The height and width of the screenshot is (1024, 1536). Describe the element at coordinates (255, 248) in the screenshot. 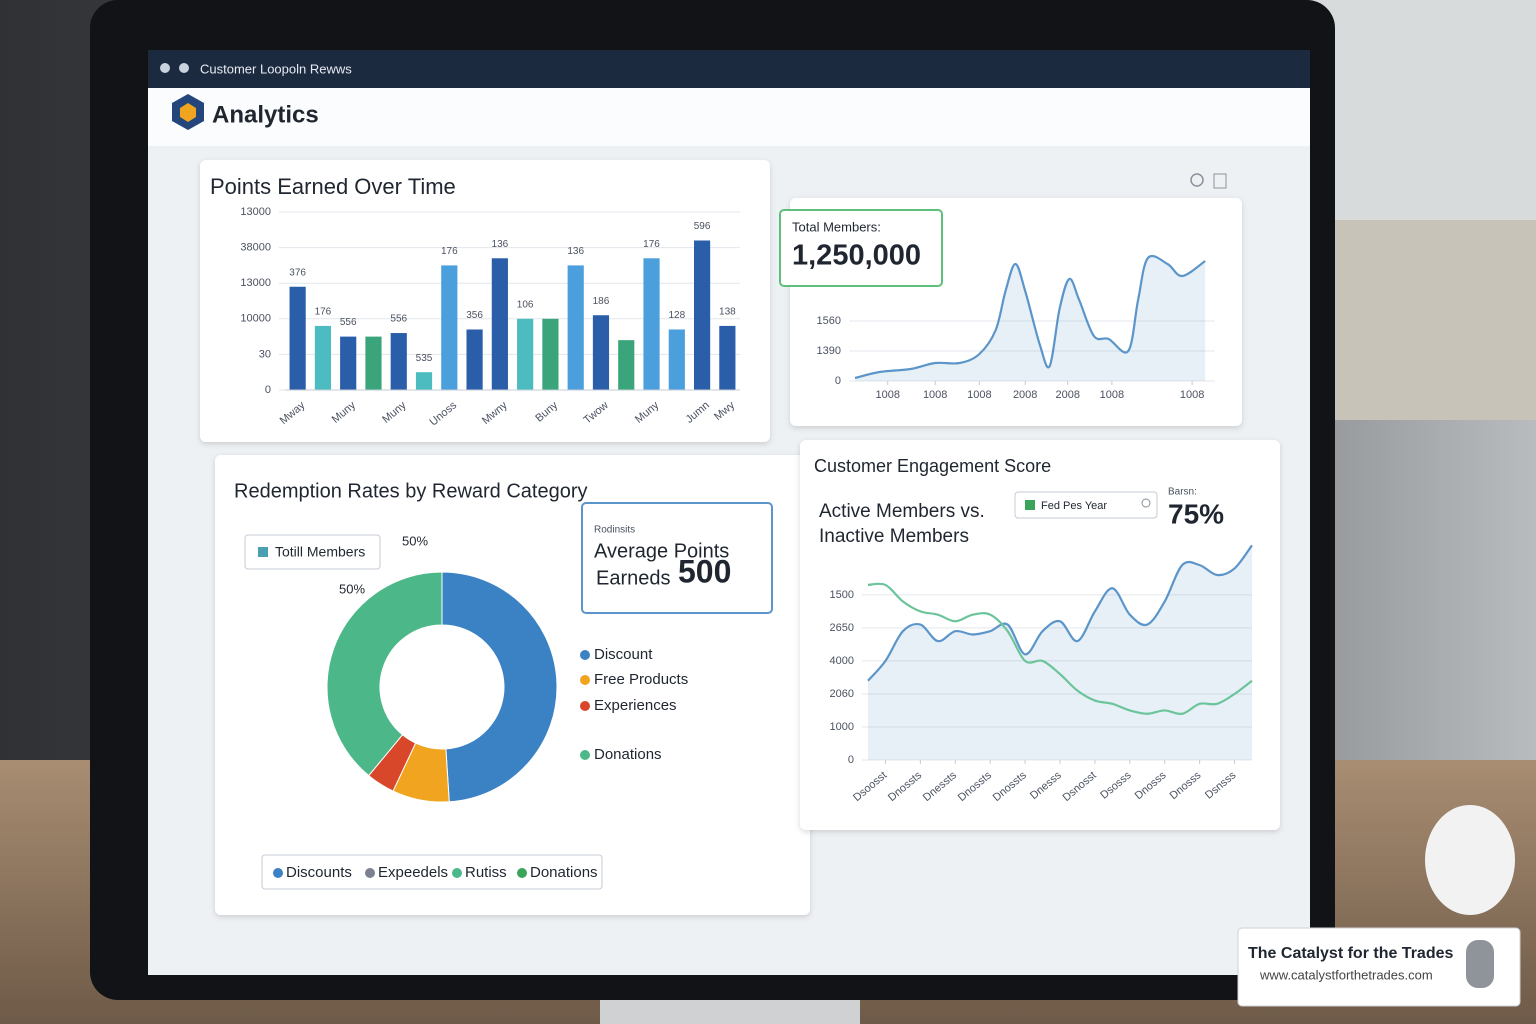

I see `y-tick-label: 38000` at that location.